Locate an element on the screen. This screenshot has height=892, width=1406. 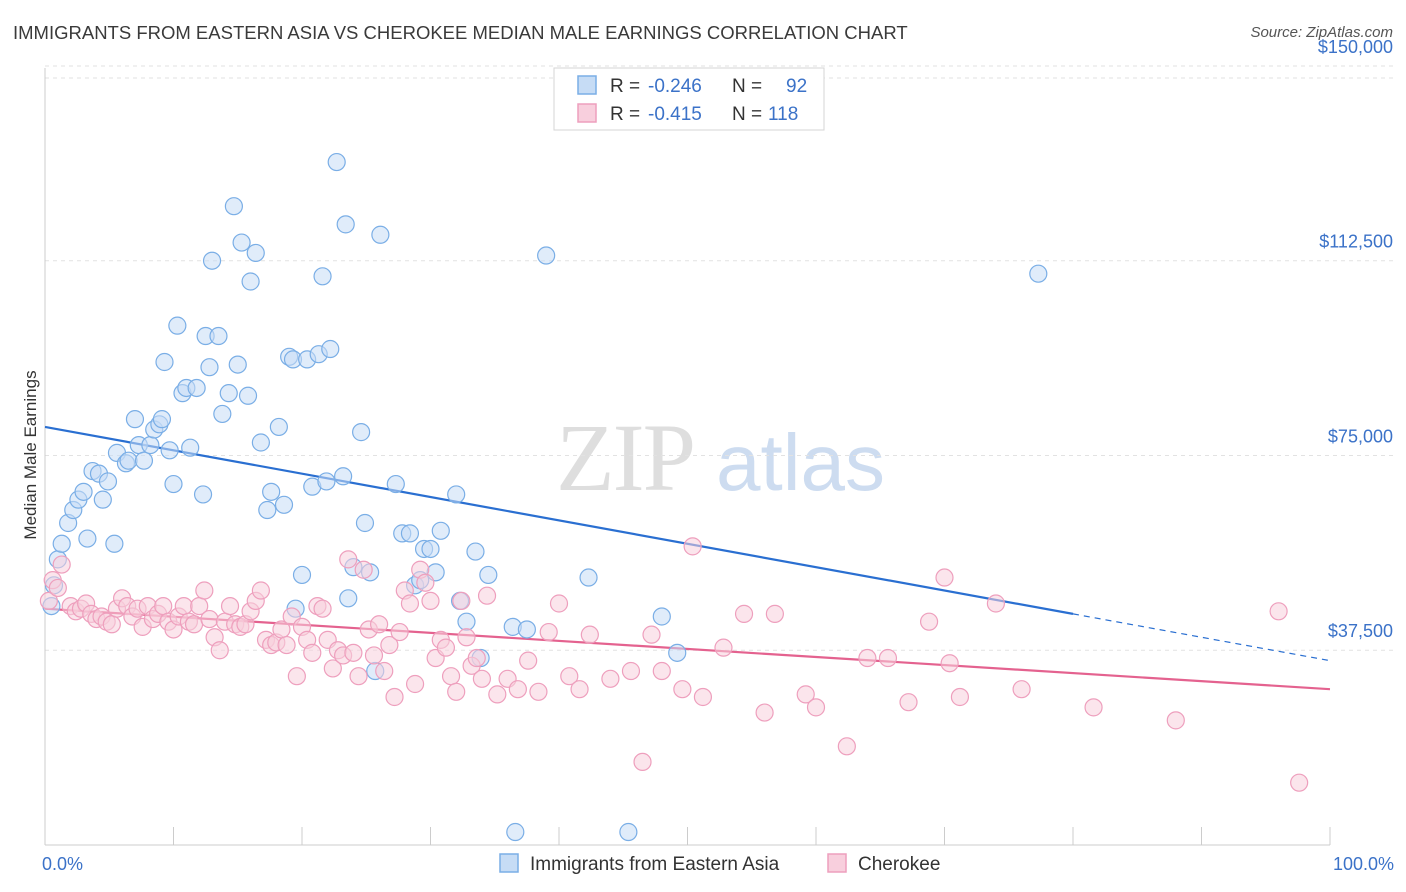
legend-r-label-1: R = is located at coordinates (625, 86).